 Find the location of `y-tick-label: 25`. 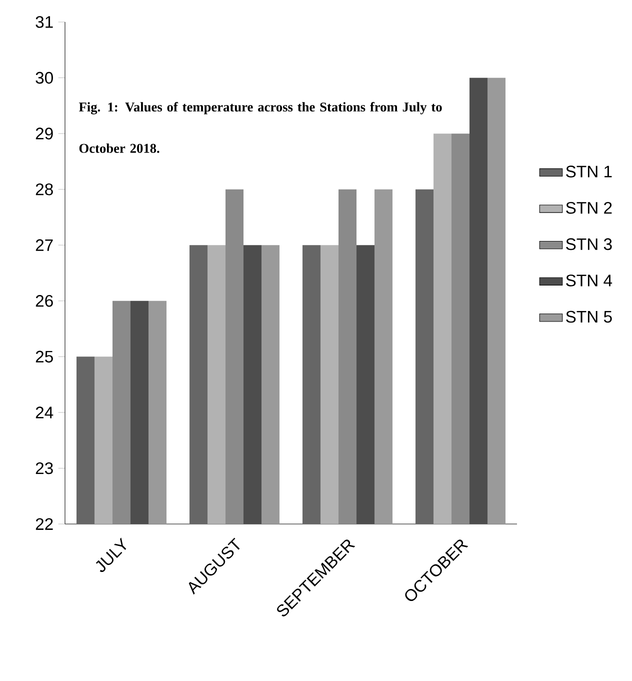

y-tick-label: 25 is located at coordinates (44, 356).